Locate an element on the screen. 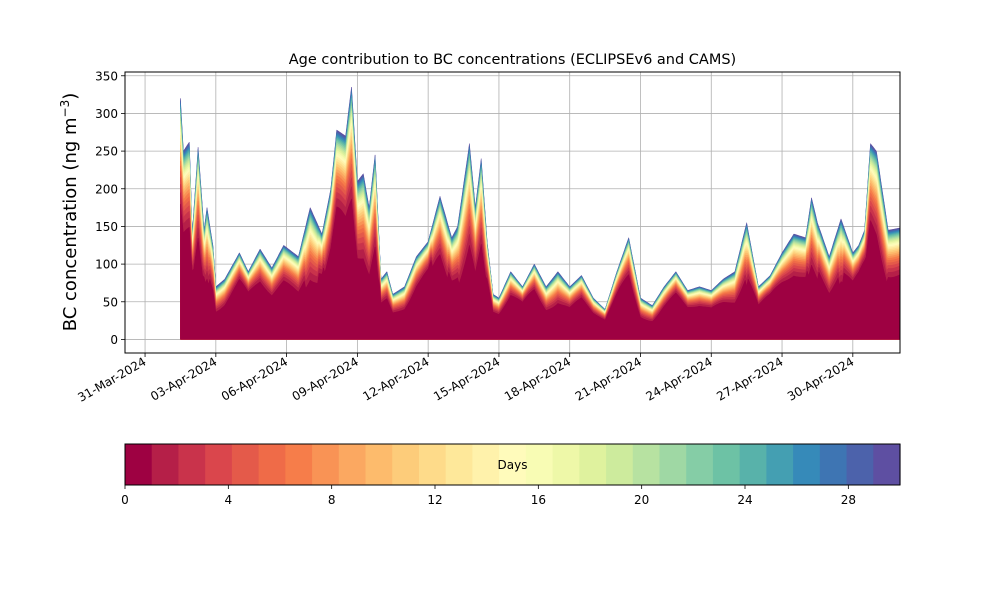  colorbar-tick-label: 20 is located at coordinates (641, 500).